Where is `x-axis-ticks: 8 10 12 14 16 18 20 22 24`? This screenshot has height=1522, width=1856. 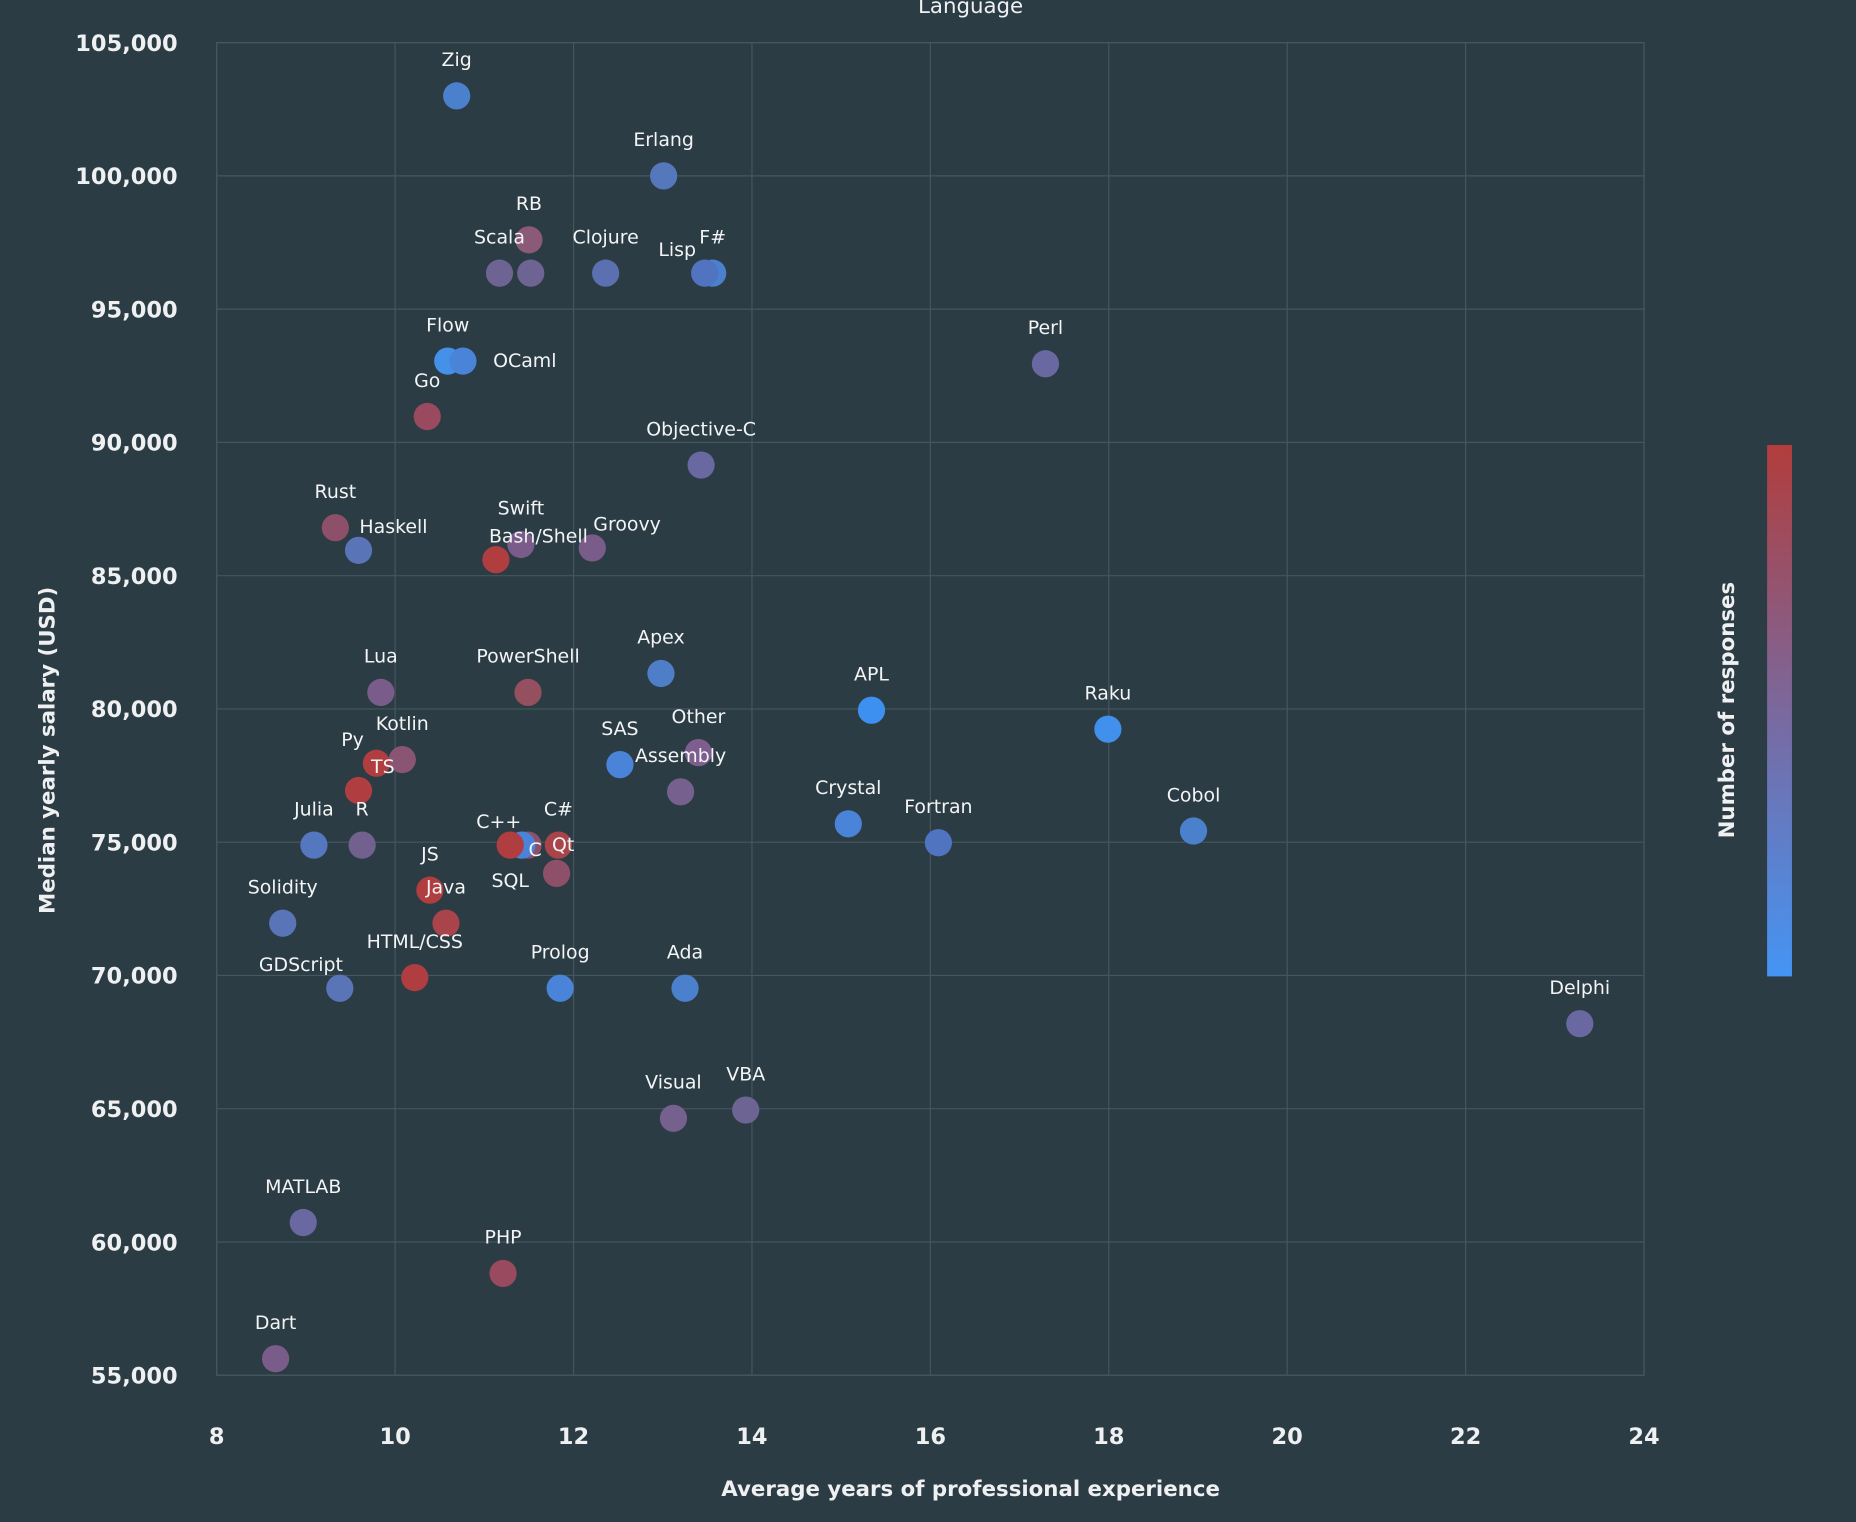
x-axis-ticks: 8 10 12 14 16 18 20 22 24 is located at coordinates (934, 1437).